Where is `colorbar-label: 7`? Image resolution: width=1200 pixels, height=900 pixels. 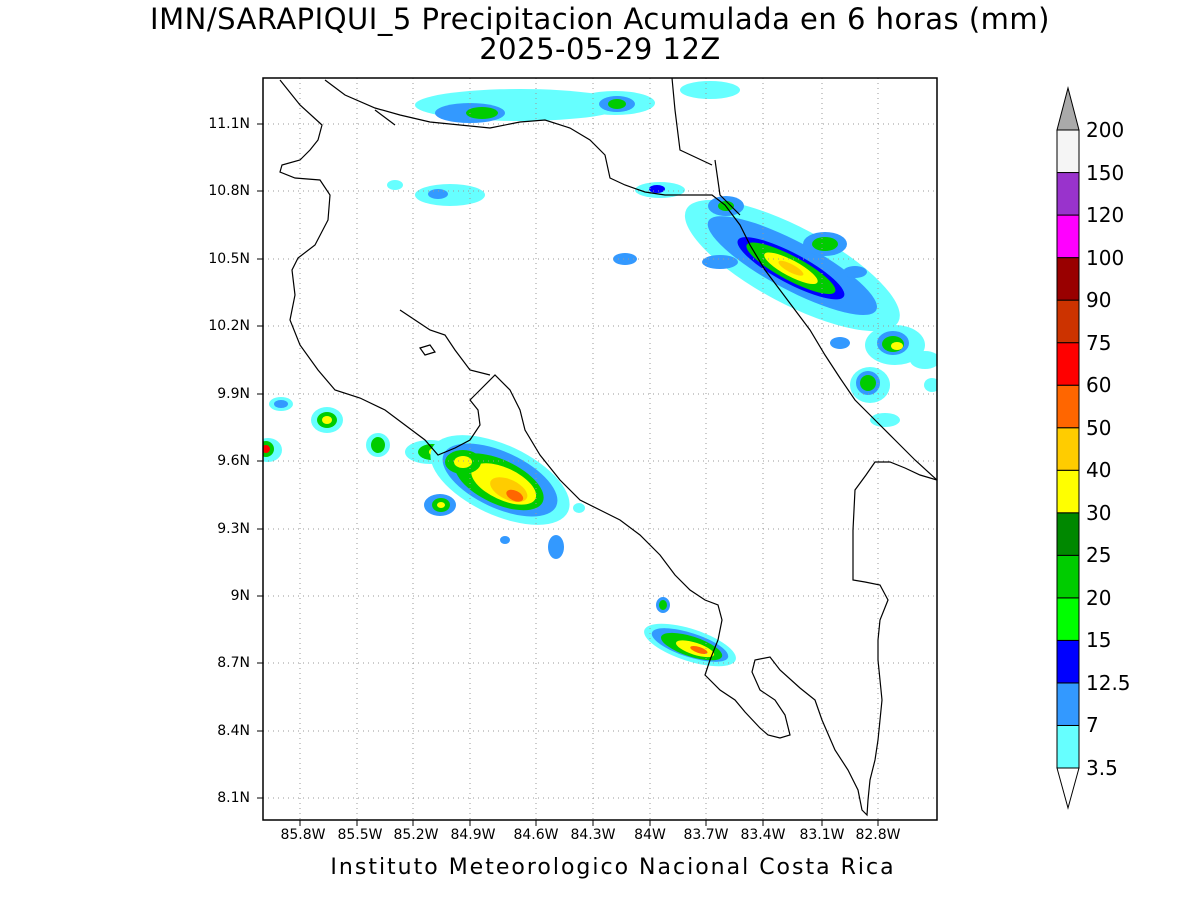 colorbar-label: 7 is located at coordinates (1092, 725).